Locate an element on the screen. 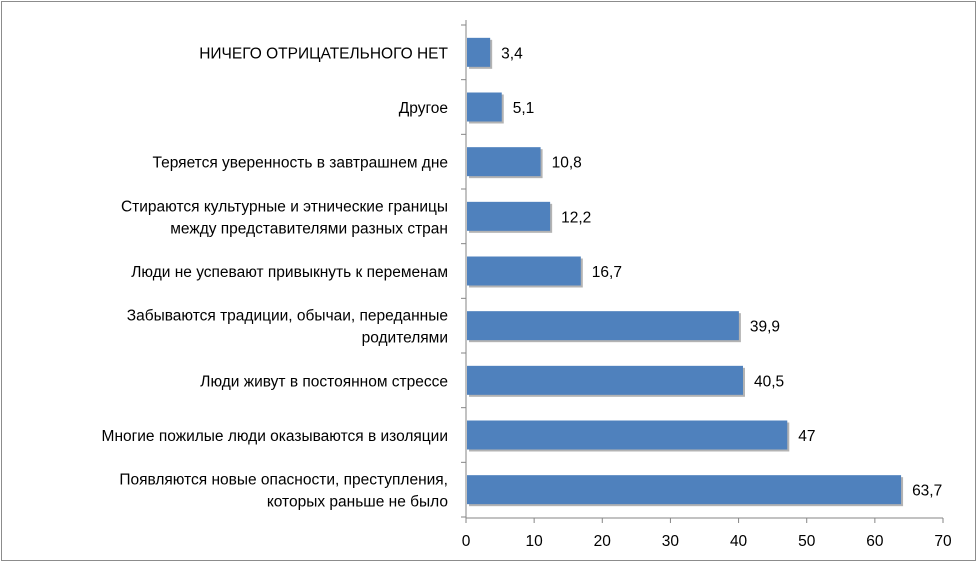  x-tick-label: 20 is located at coordinates (603, 541).